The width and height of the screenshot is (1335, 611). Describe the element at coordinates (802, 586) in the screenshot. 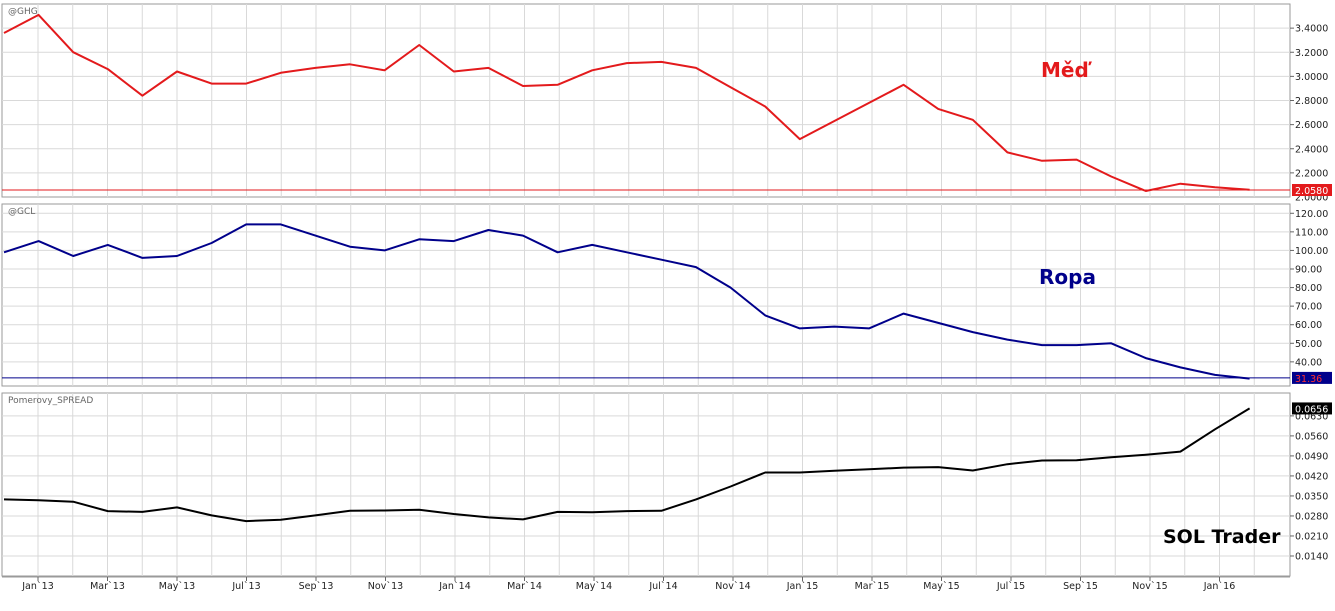

I see `x-tick-label: Jan`15` at that location.